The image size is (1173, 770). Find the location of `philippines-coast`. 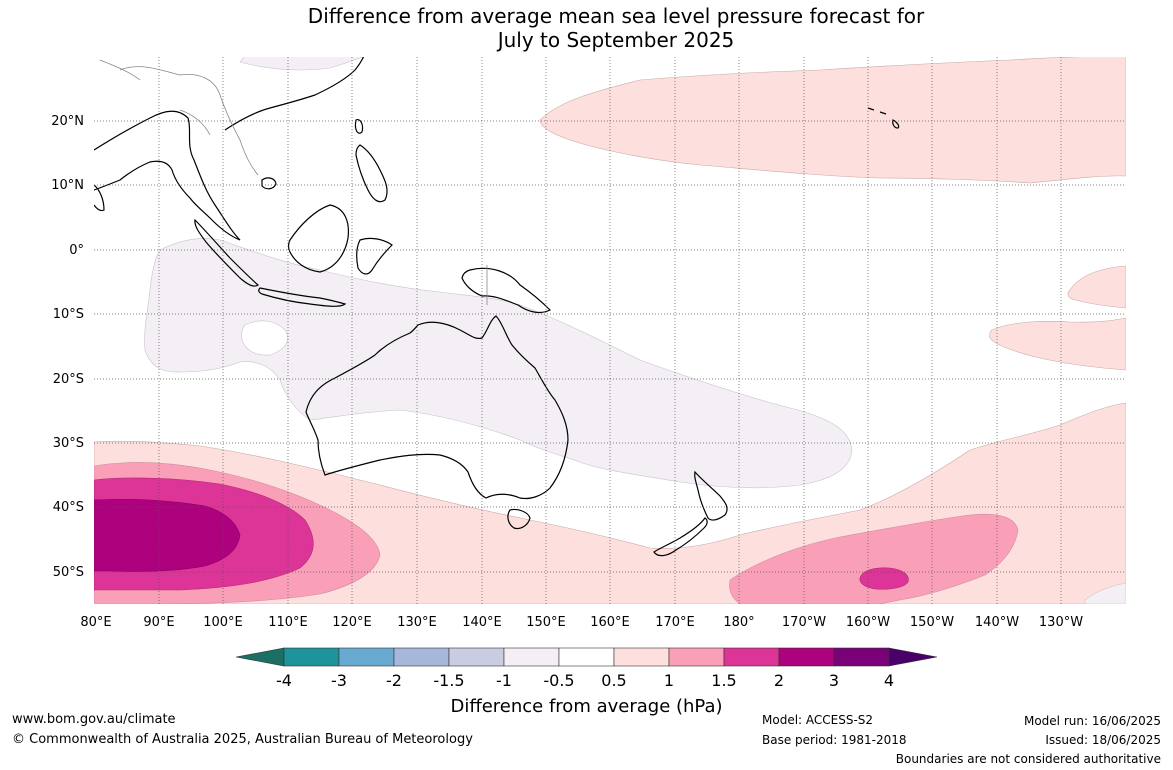

philippines-coast is located at coordinates (371, 173).